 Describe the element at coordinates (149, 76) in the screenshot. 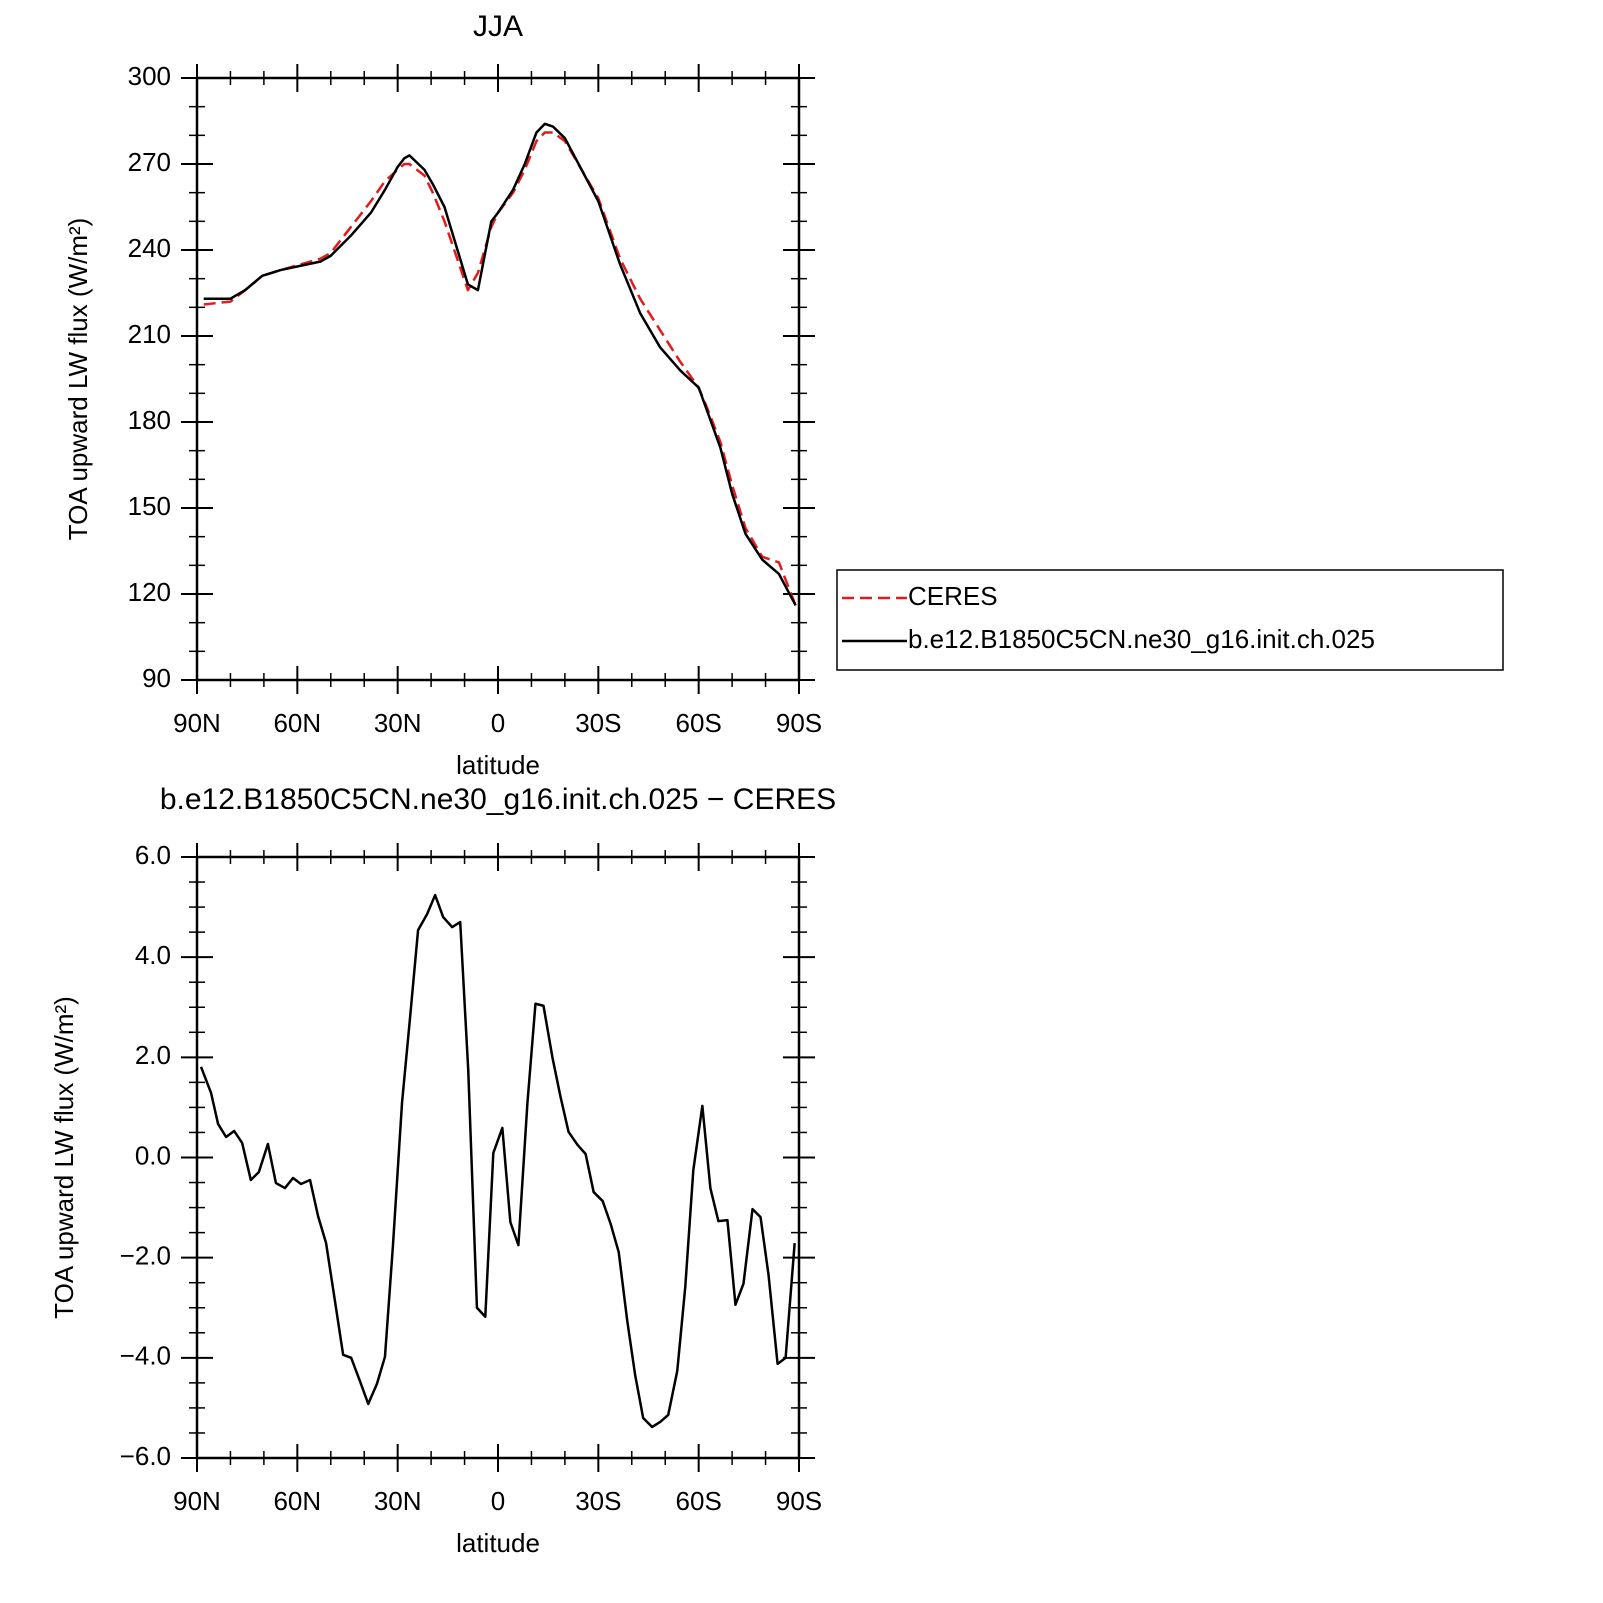

I see `y-tick-label: 300` at that location.